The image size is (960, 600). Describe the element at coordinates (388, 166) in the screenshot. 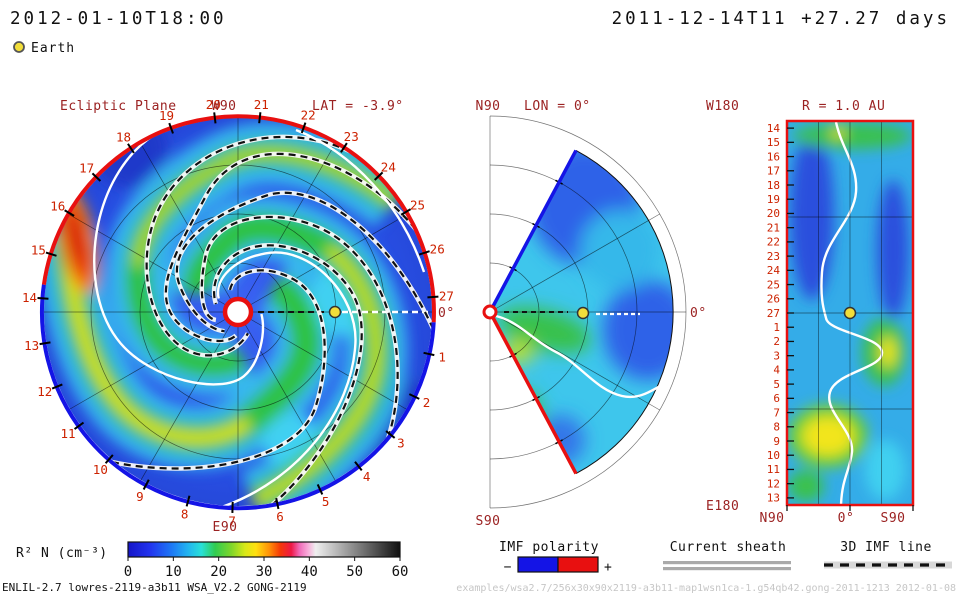

I see `left-day-label: 24` at that location.